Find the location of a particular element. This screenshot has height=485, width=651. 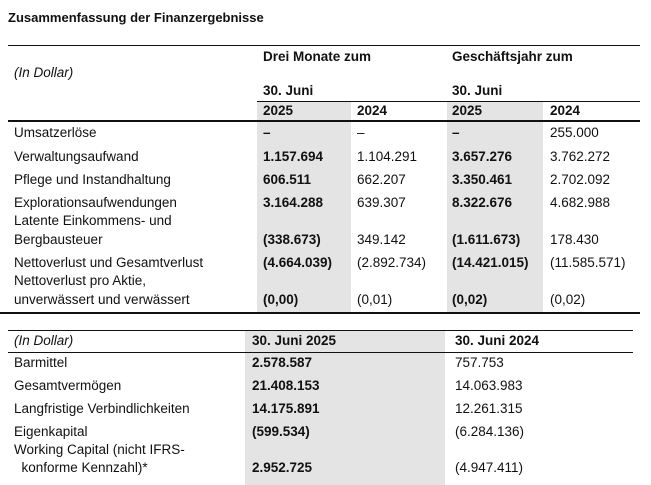

header-year-3m-2025: 2025 is located at coordinates (278, 110).